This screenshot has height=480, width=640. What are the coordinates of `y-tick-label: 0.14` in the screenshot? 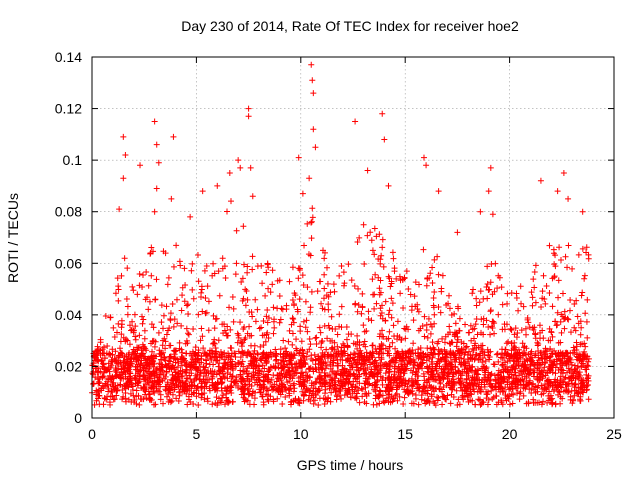 It's located at (68, 57).